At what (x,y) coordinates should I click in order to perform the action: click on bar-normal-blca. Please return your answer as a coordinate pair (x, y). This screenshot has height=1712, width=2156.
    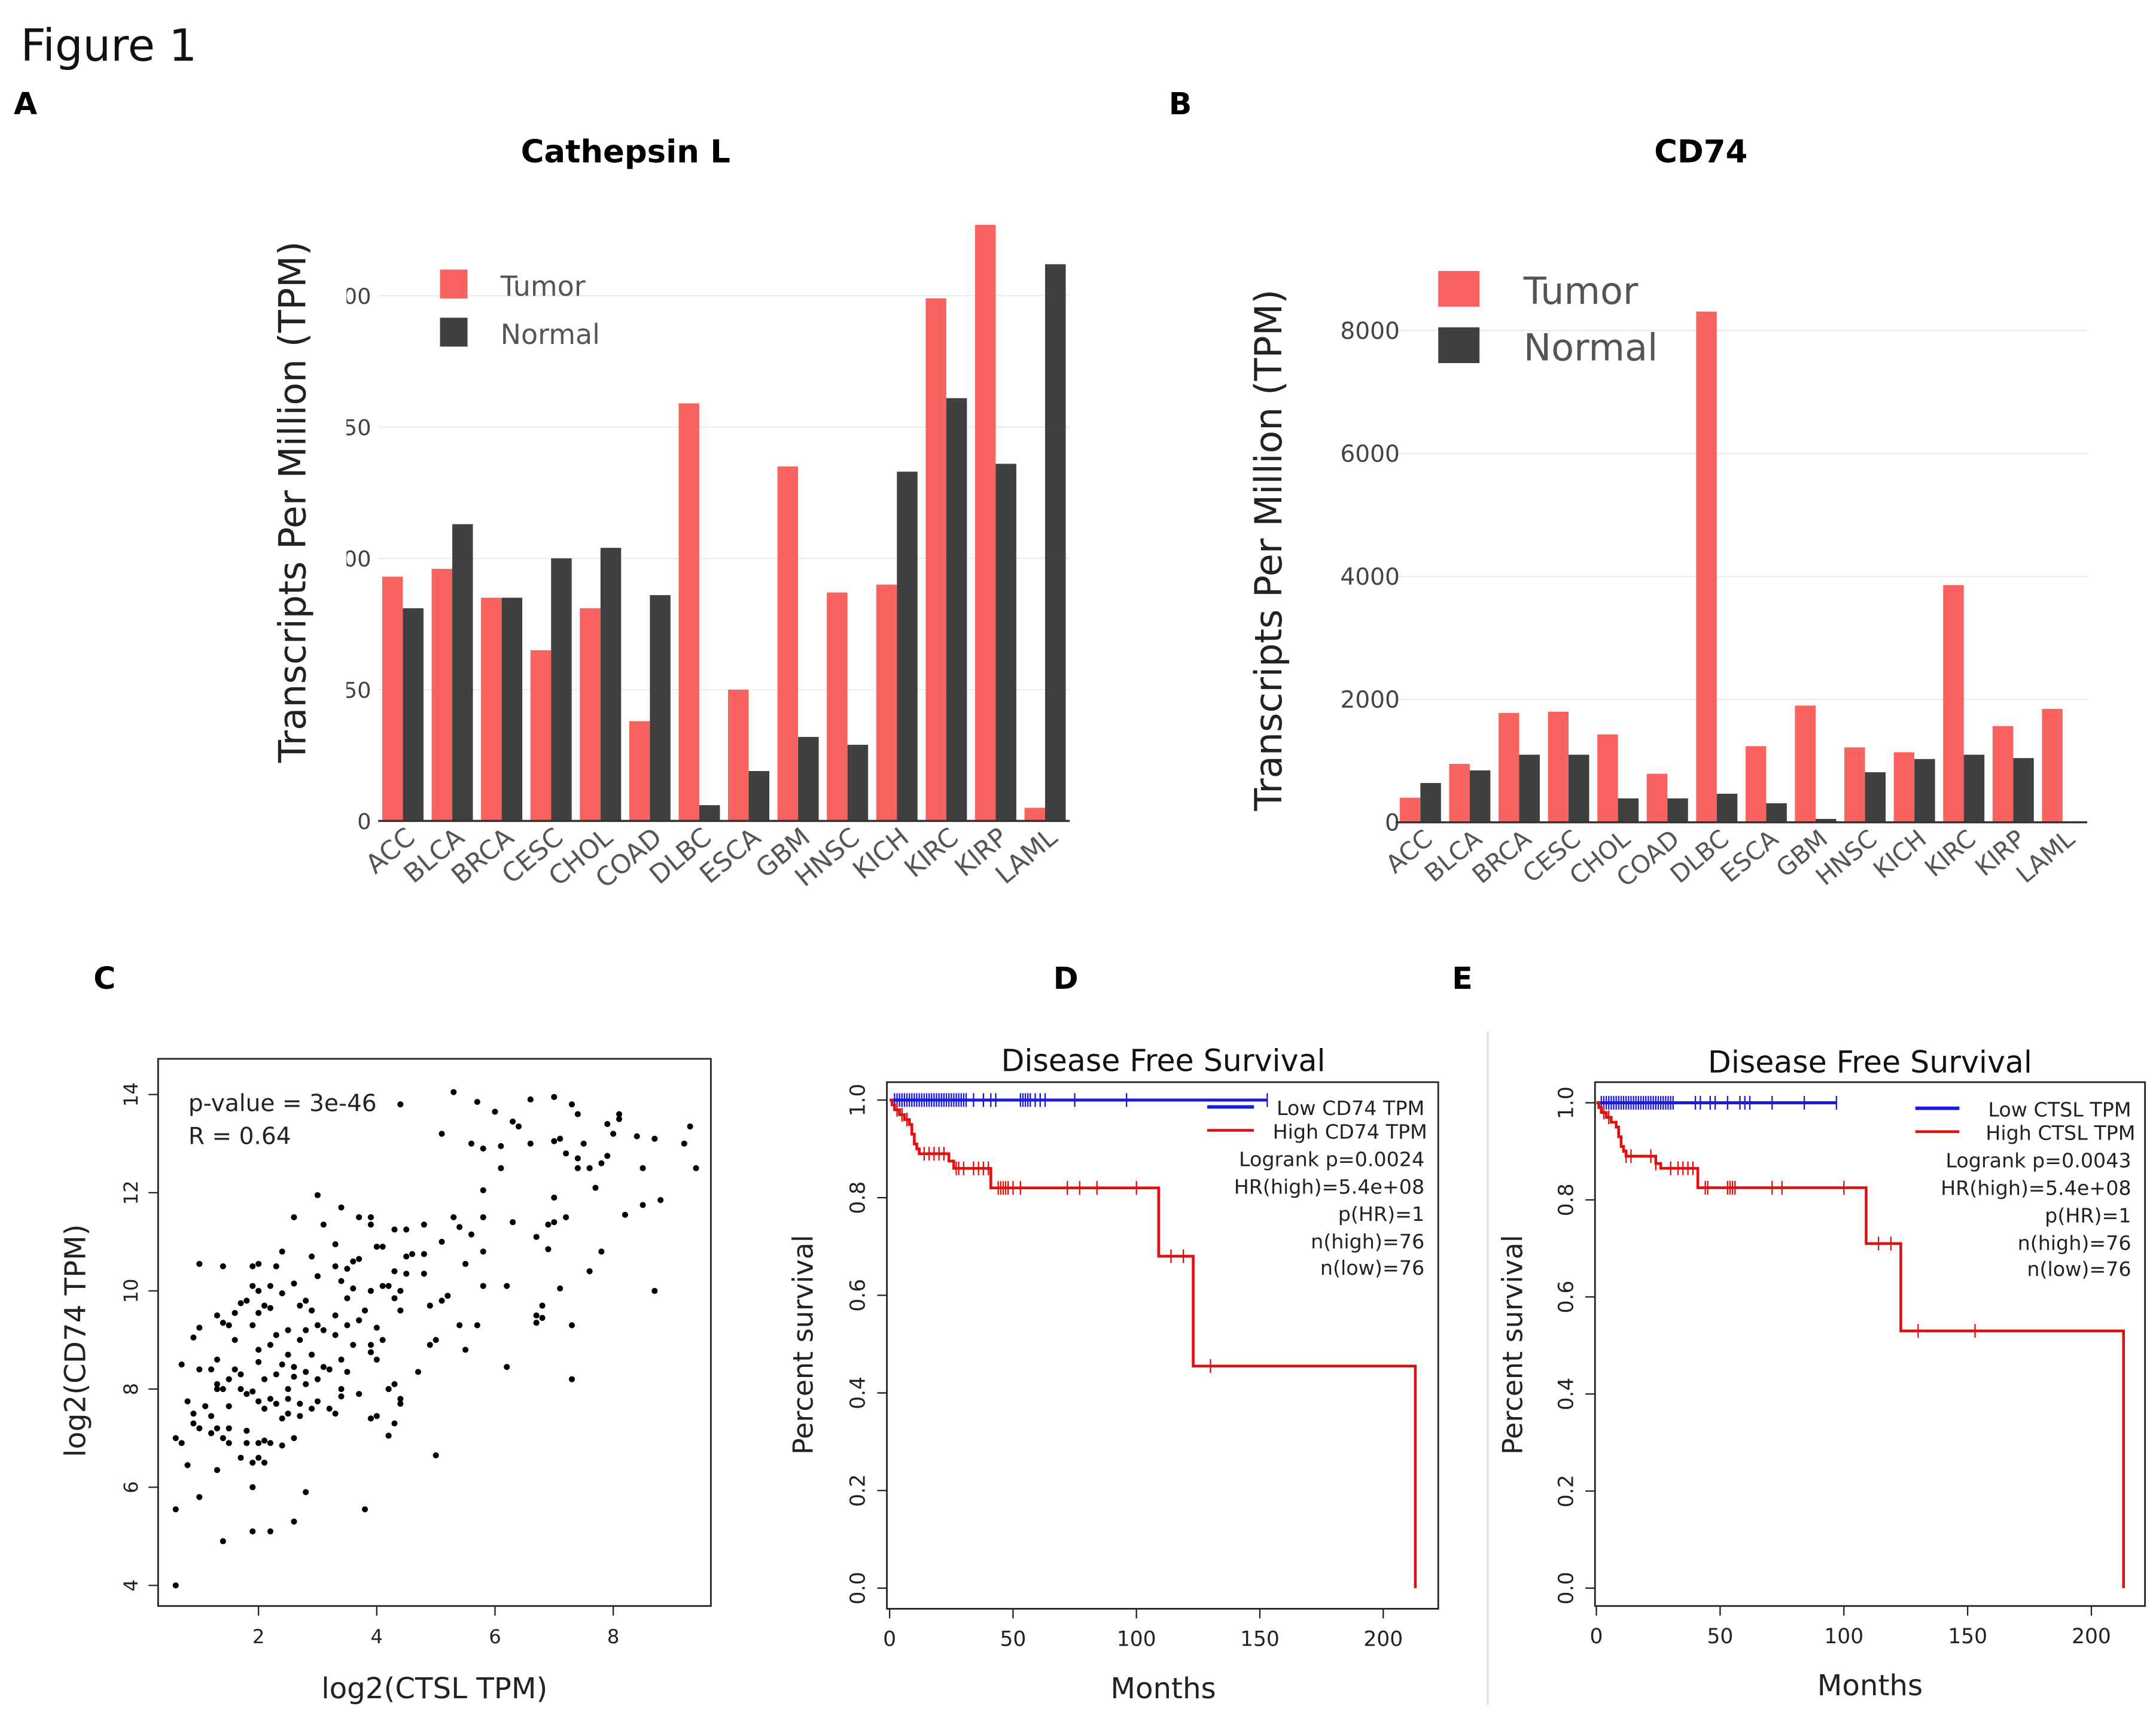
    Looking at the image, I should click on (1480, 796).